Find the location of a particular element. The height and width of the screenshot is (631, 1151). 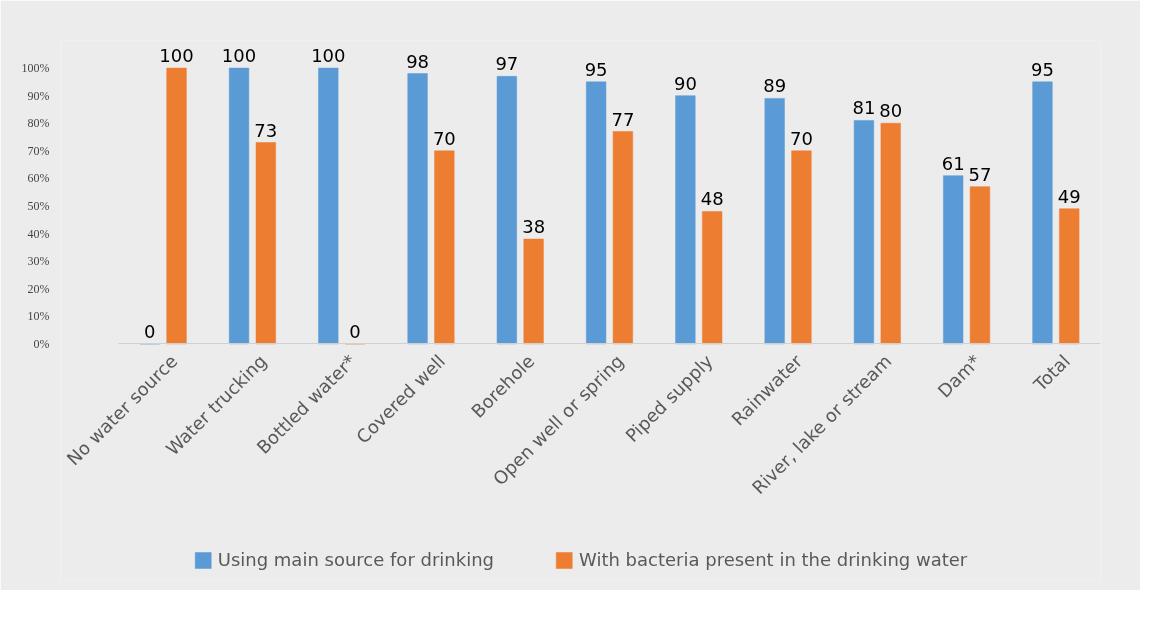

data-label: 90 is located at coordinates (685, 83).